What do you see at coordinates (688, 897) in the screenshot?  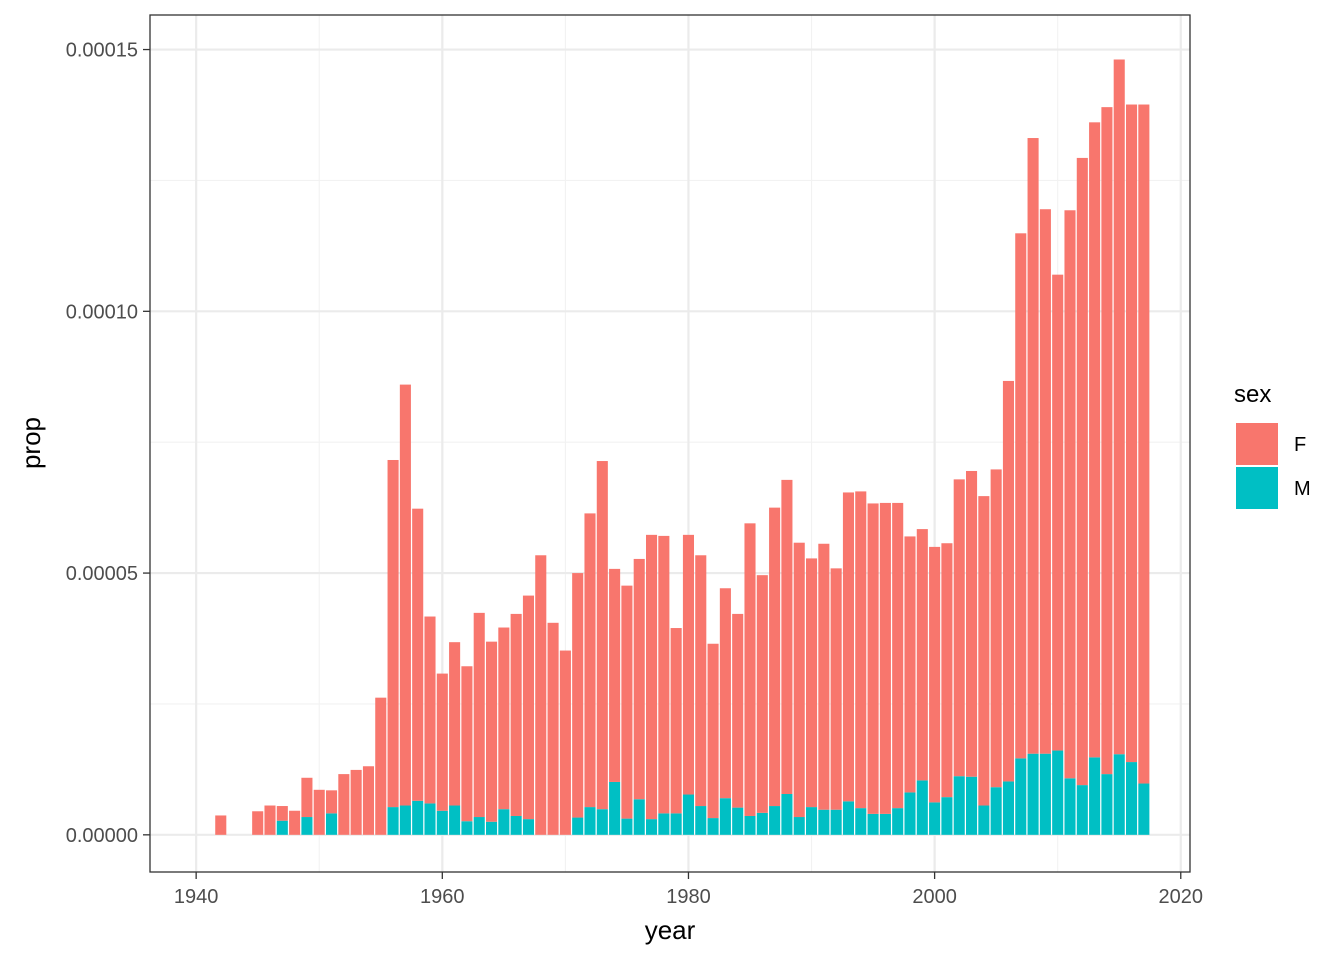 I see `x-tick-label: 1980` at bounding box center [688, 897].